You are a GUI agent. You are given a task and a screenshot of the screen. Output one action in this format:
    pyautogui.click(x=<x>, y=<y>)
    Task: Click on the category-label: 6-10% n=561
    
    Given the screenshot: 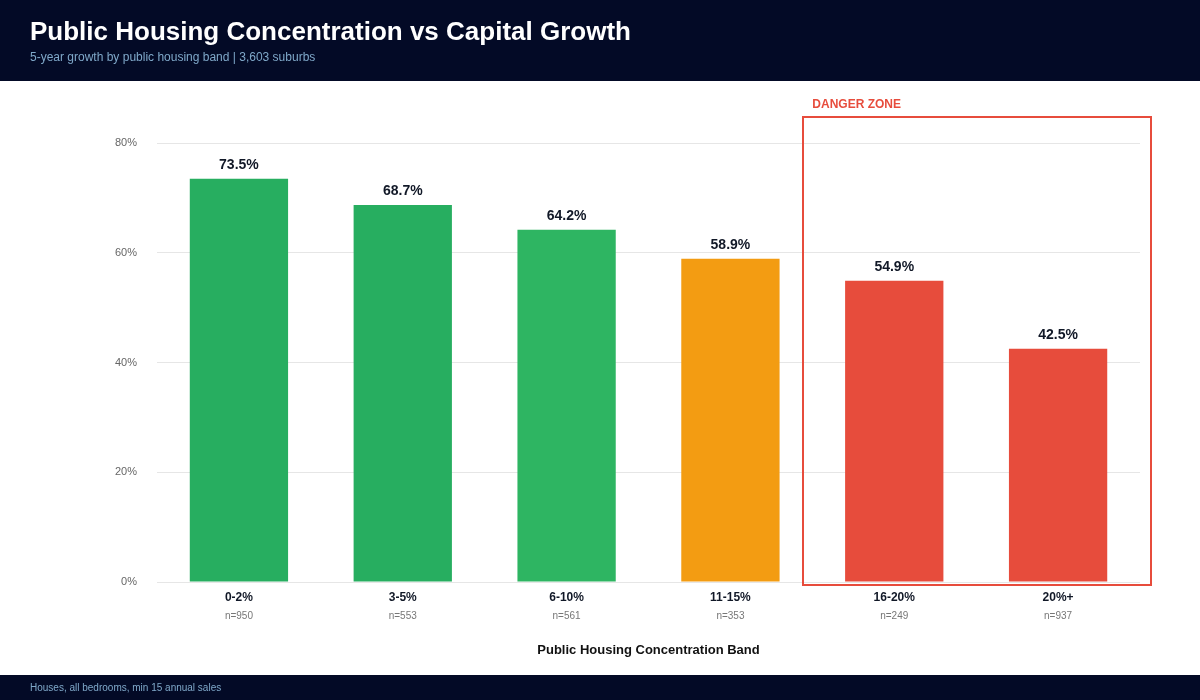 What is the action you would take?
    pyautogui.click(x=566, y=605)
    